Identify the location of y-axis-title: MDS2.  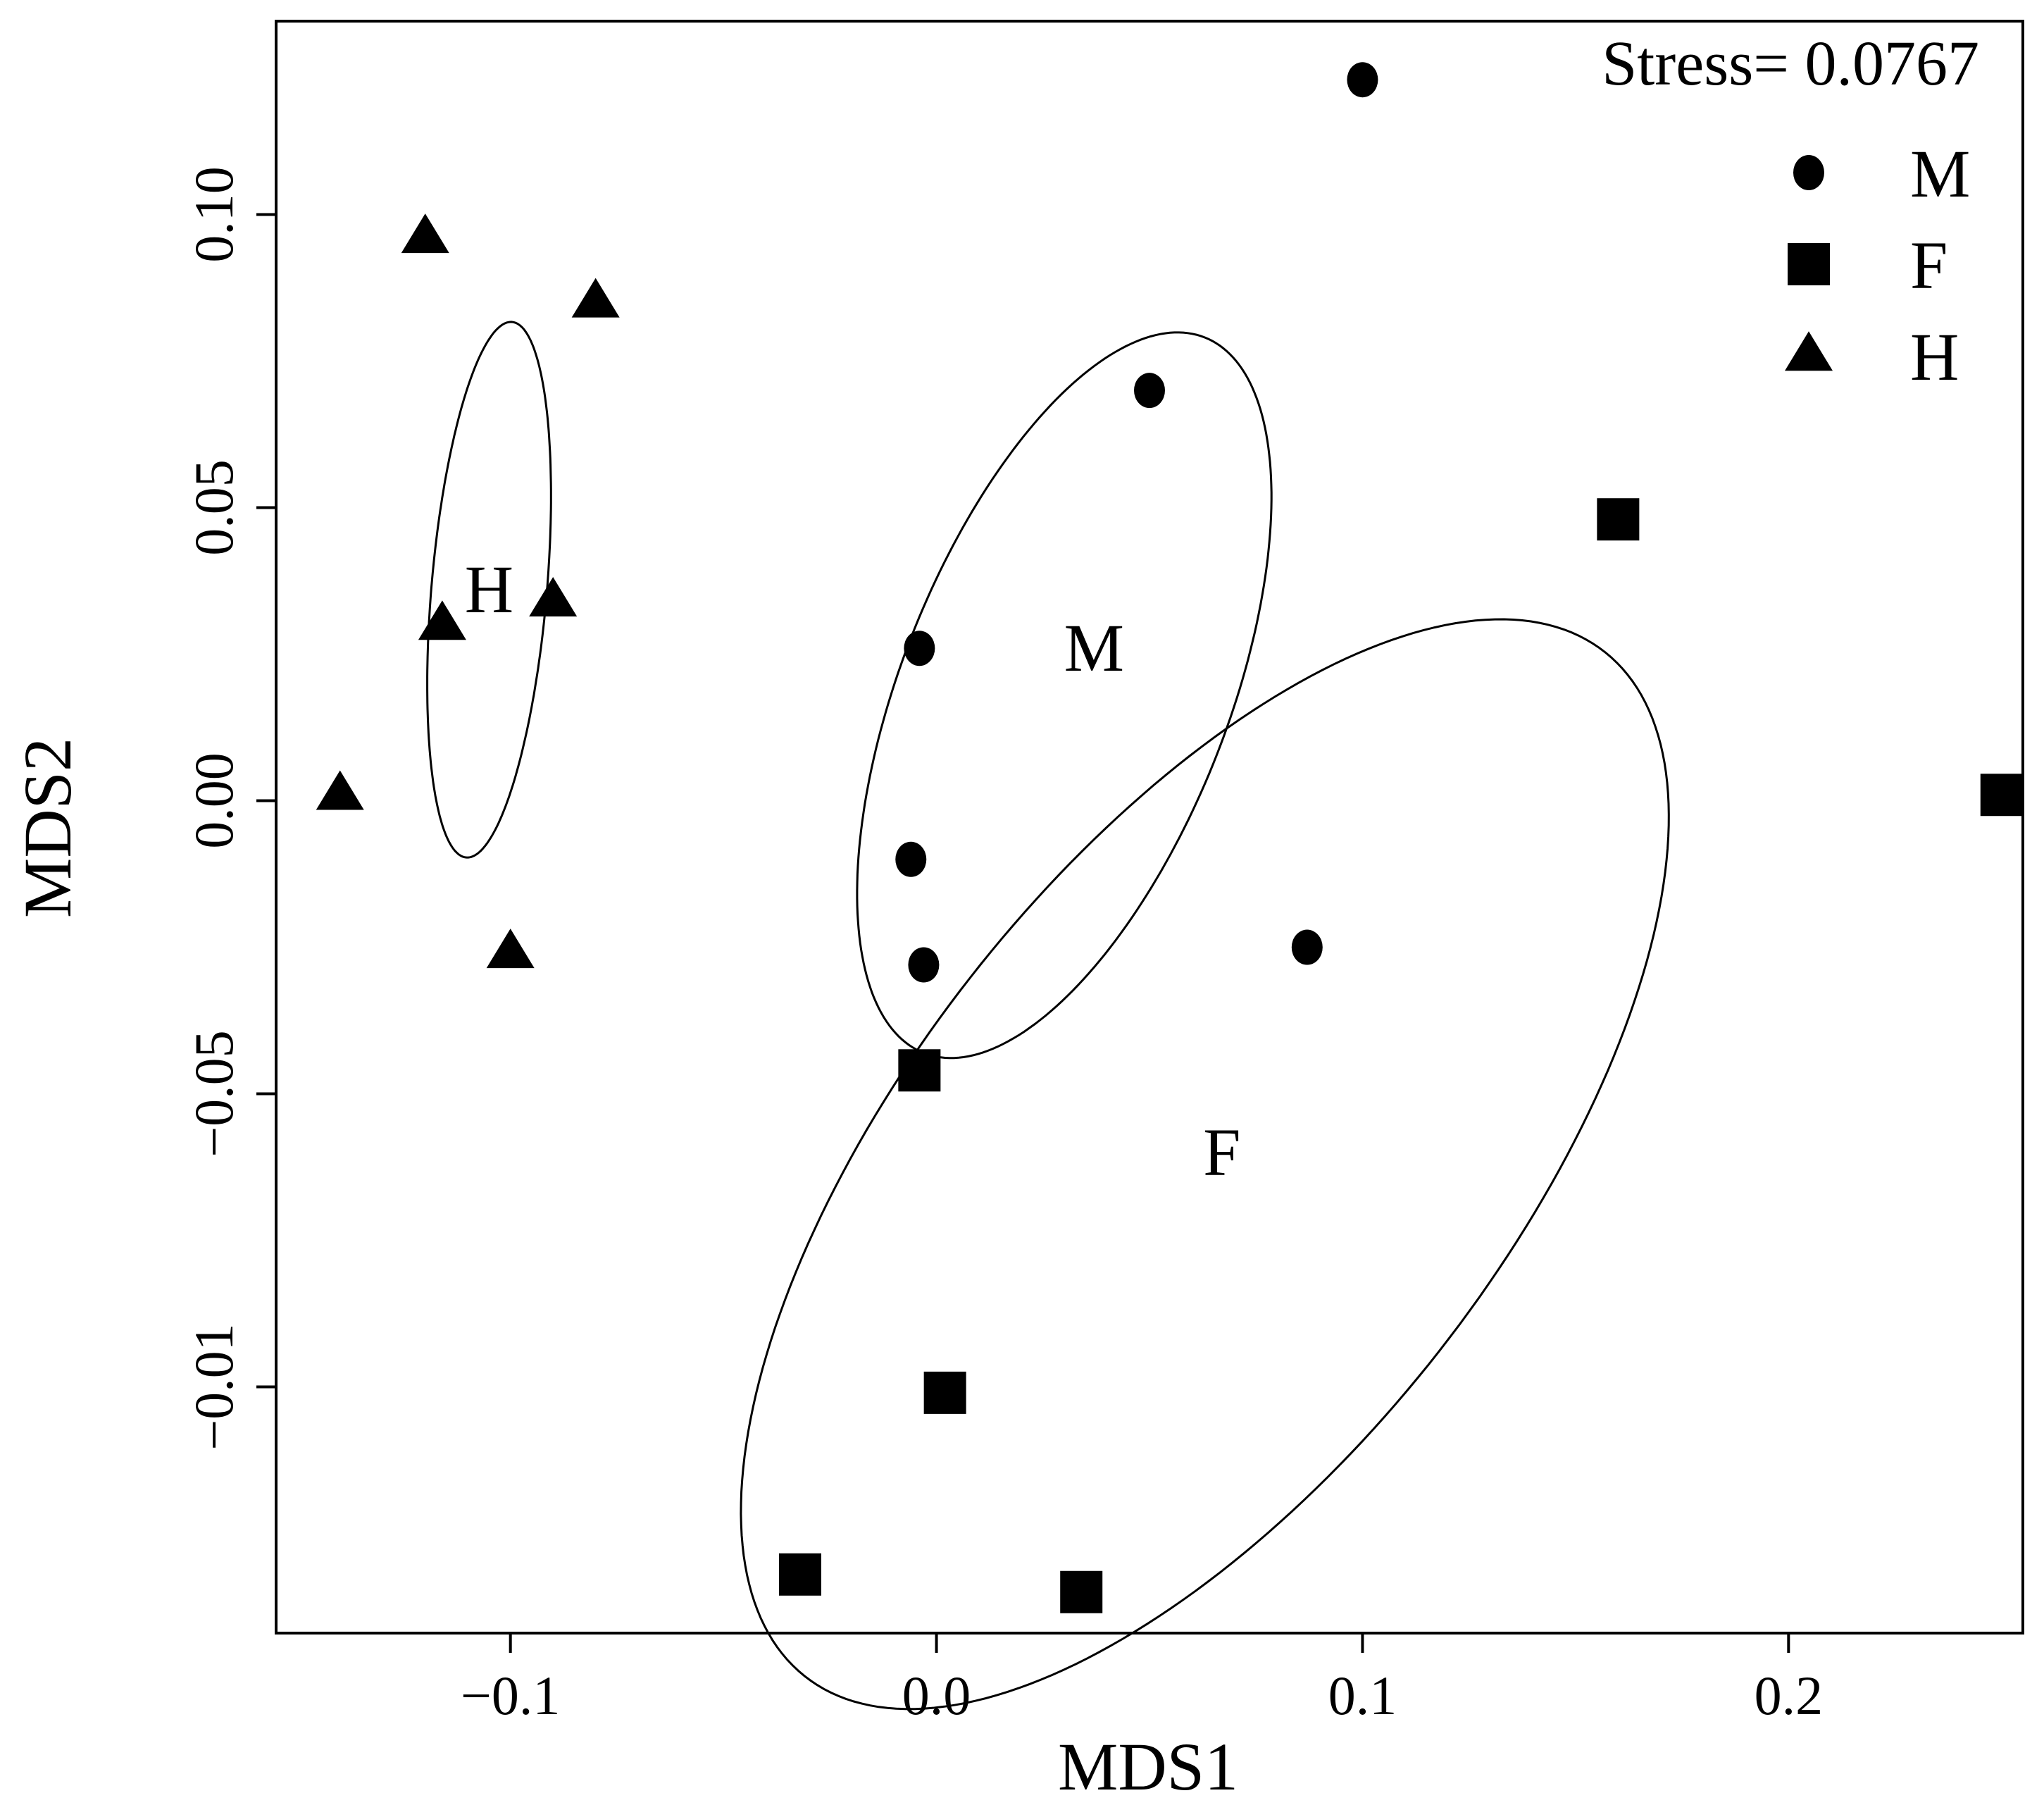
(48, 828).